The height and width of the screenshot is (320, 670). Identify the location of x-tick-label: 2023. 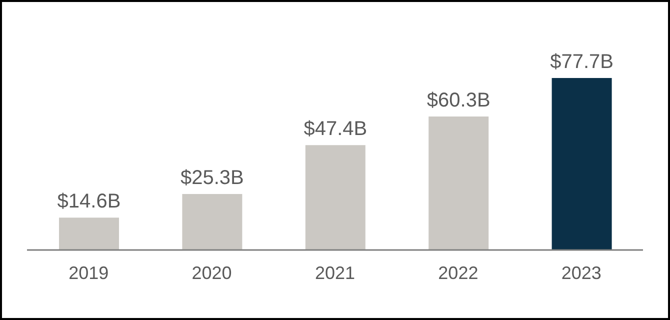
(581, 272).